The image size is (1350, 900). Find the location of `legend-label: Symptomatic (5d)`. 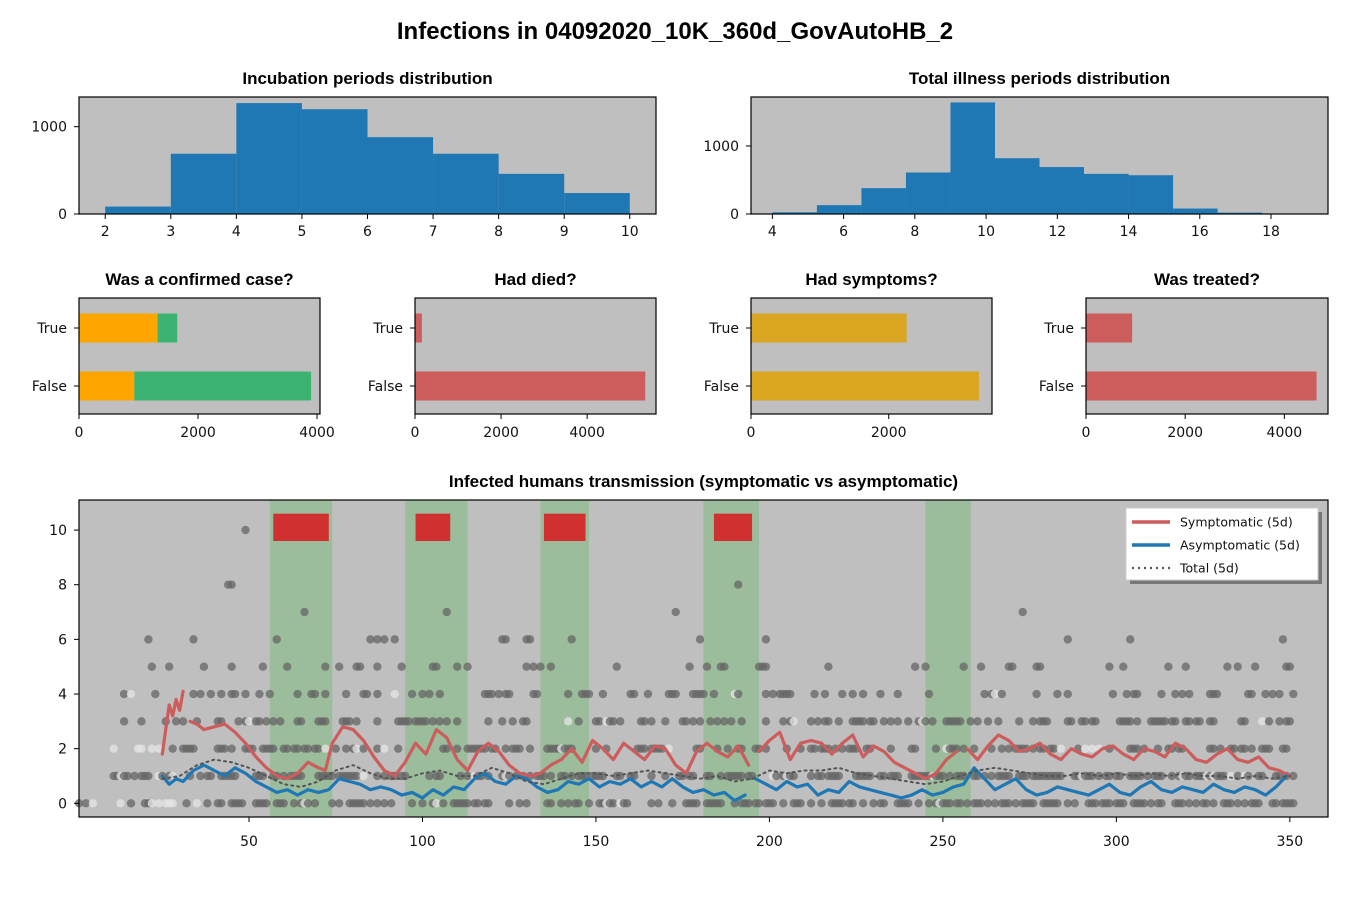

legend-label: Symptomatic (5d) is located at coordinates (1236, 522).